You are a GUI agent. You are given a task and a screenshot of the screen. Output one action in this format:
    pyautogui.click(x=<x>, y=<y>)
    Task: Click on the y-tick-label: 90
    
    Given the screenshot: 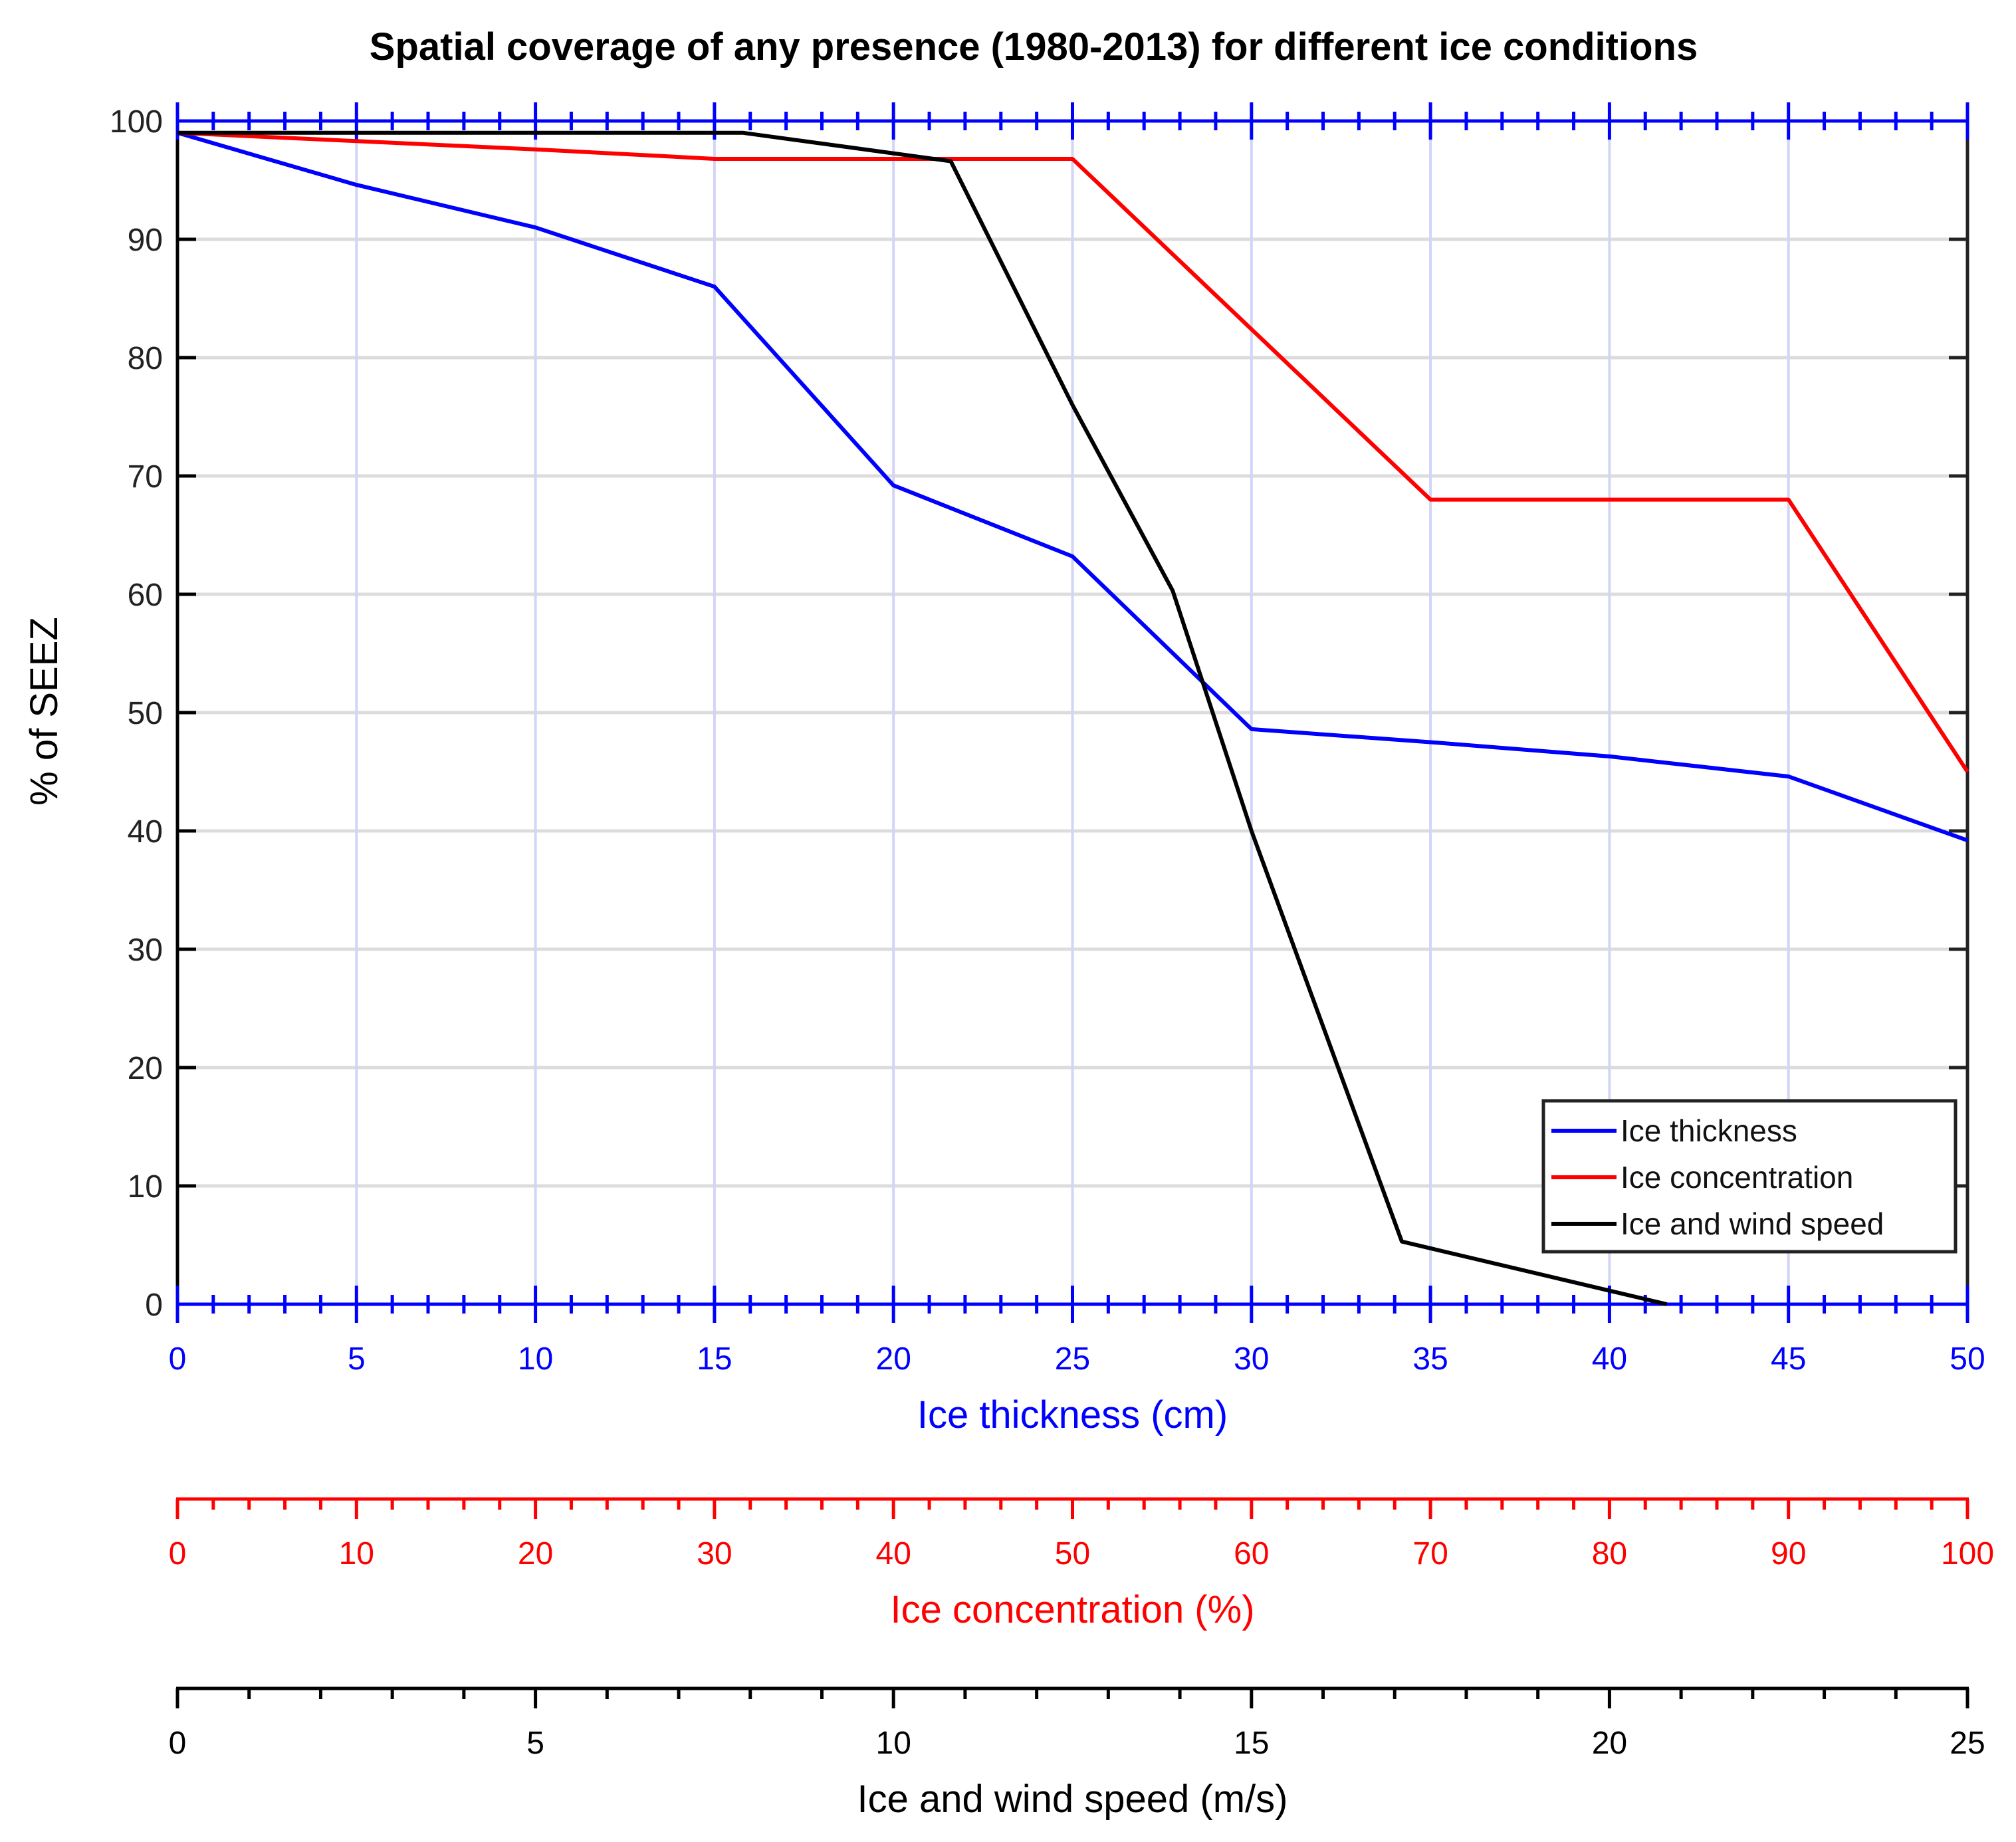 What is the action you would take?
    pyautogui.click(x=145, y=240)
    